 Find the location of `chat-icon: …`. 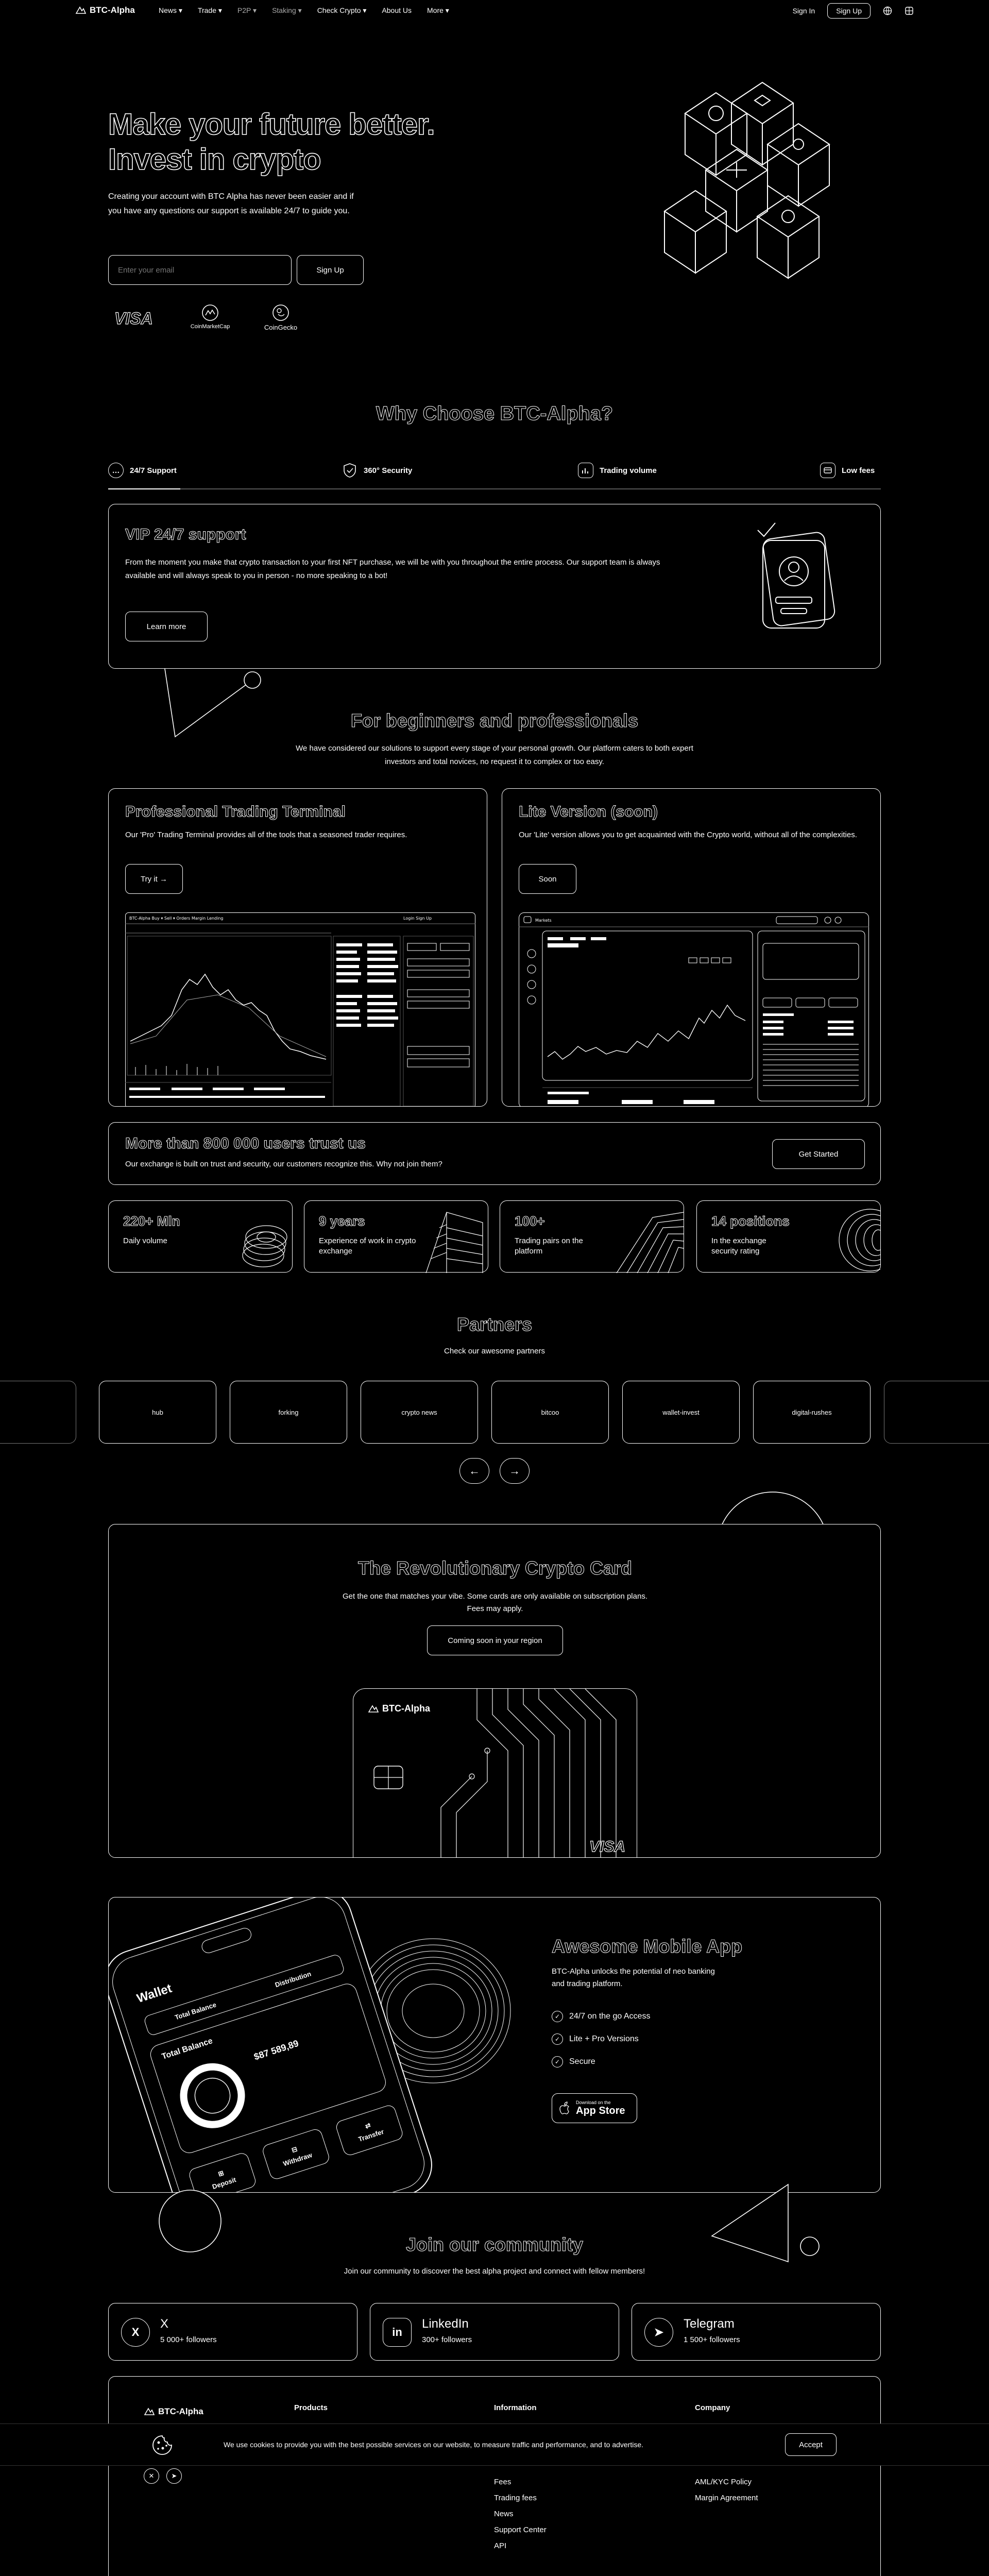

chat-icon: … is located at coordinates (116, 471).